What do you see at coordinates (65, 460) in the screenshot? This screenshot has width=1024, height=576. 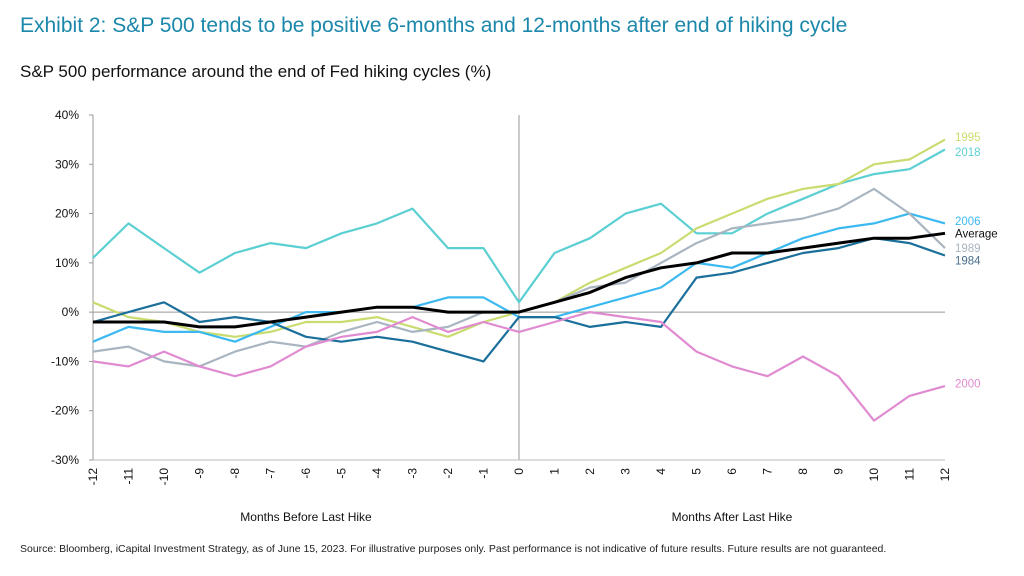 I see `y-tick-label: -30%` at bounding box center [65, 460].